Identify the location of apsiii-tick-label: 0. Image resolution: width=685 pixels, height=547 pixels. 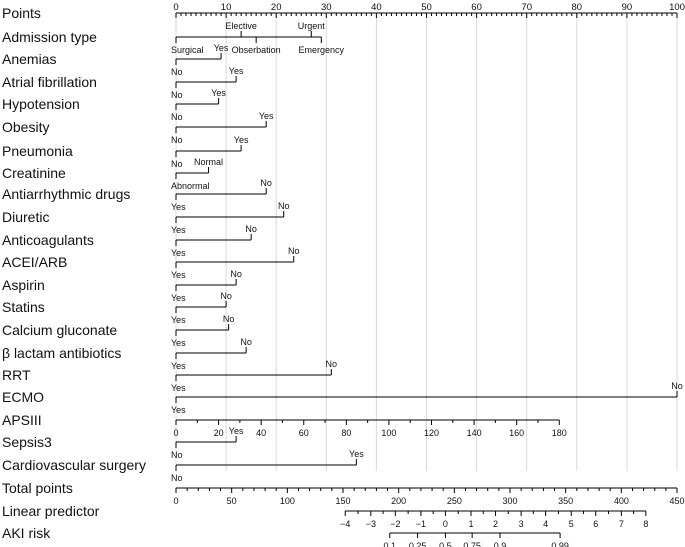
(175, 433).